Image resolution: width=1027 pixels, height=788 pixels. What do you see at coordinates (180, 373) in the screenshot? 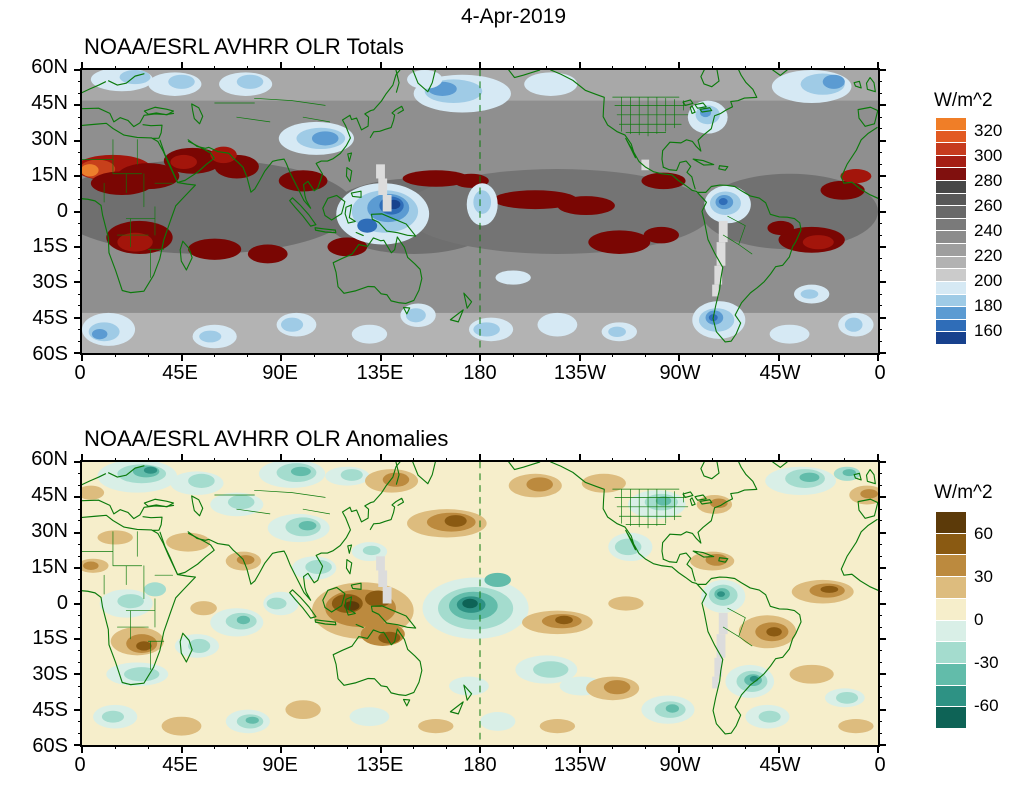
I see `lon-axis-label: 45E` at bounding box center [180, 373].